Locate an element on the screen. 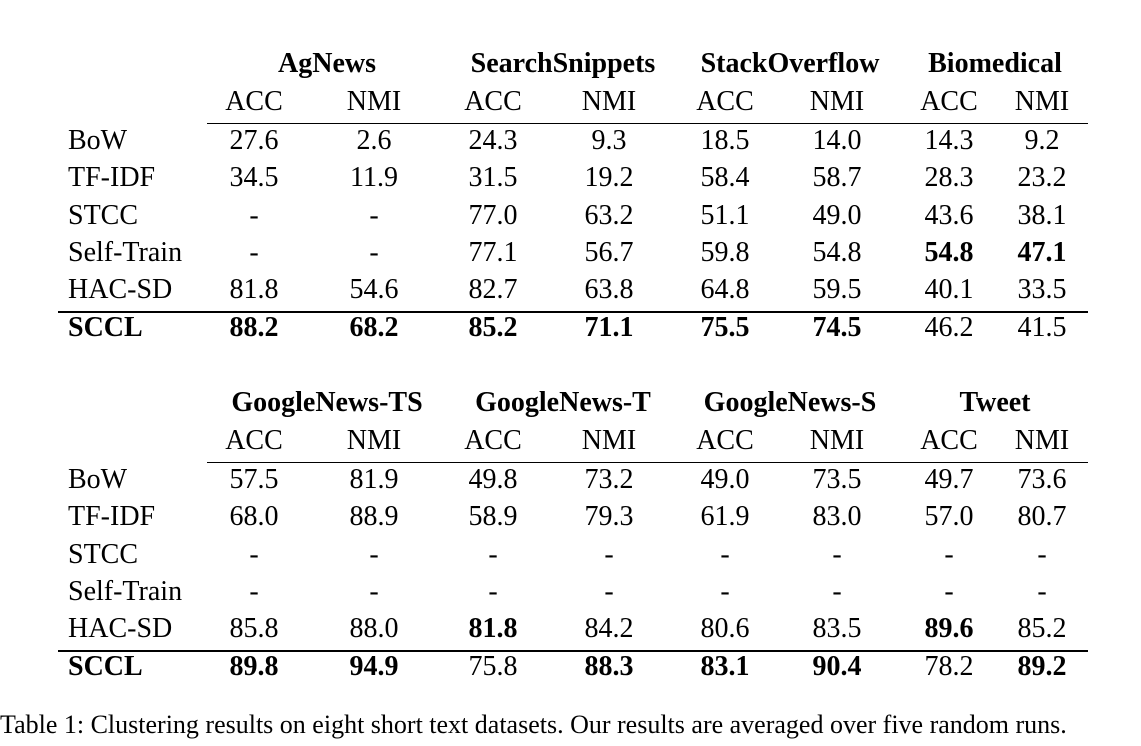 Image resolution: width=1141 pixels, height=746 pixels. table-cell: 58.7 is located at coordinates (837, 177).